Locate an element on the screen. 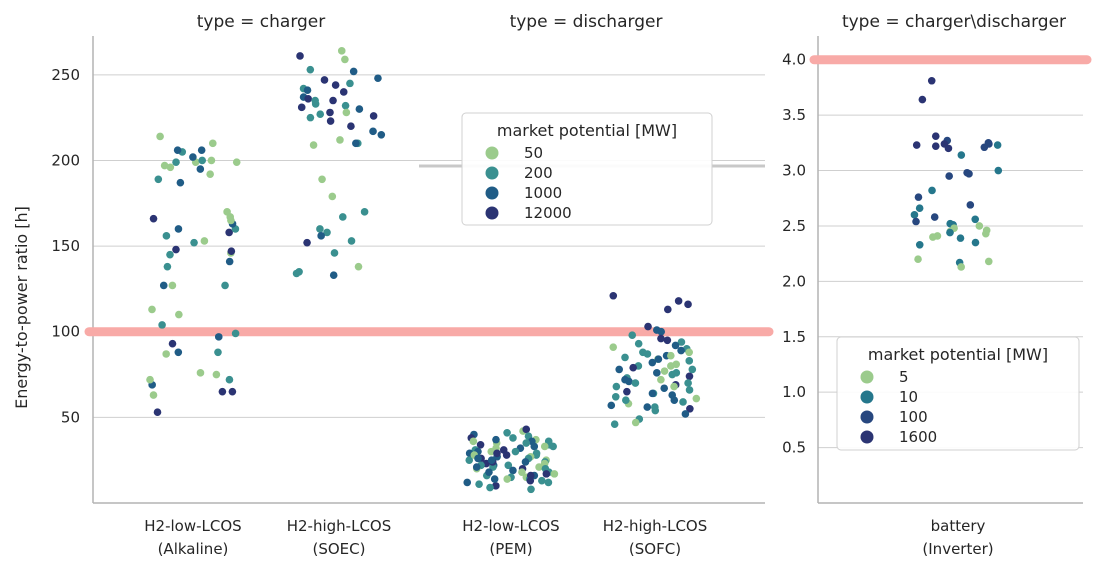 Image resolution: width=1094 pixels, height=568 pixels. y-tick-label: 100 is located at coordinates (65, 332).